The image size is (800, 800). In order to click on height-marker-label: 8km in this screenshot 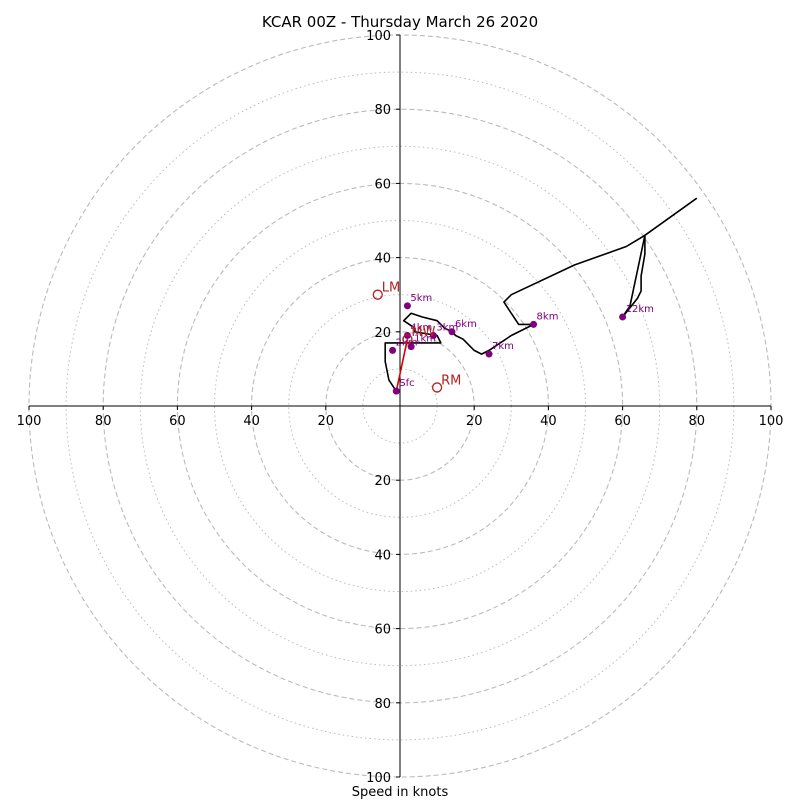, I will do `click(548, 316)`.